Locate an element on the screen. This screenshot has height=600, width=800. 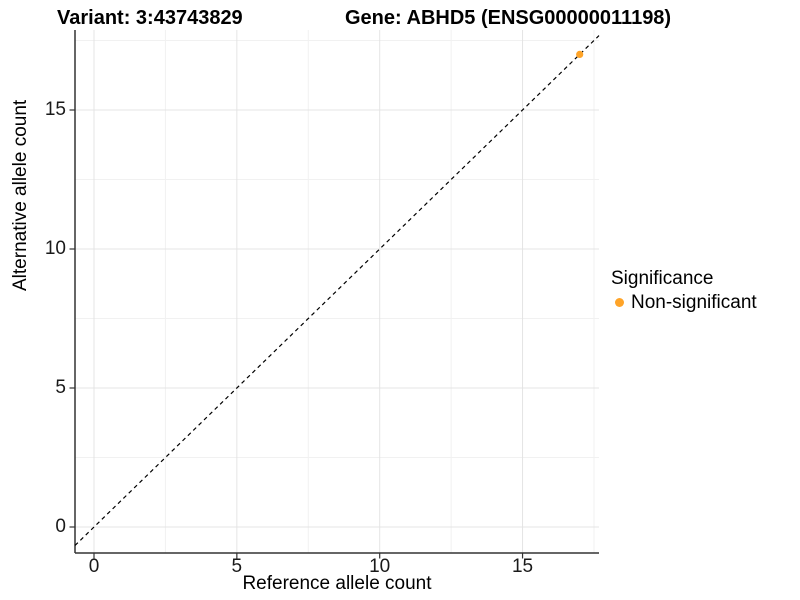
x-axis-title: Reference allele count is located at coordinates (337, 583).